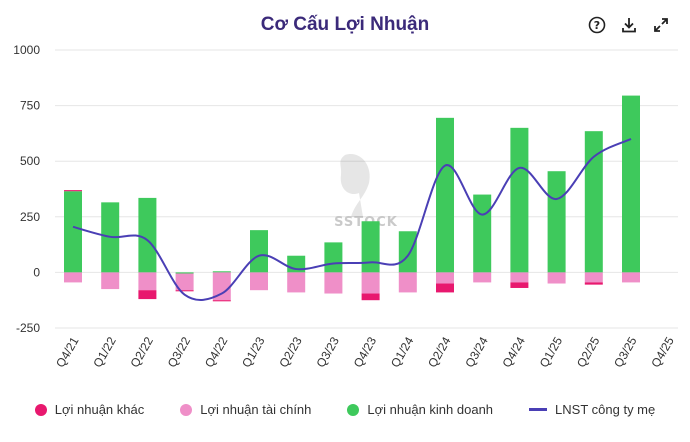 The image size is (690, 442). I want to click on x-tick-label: Q4/21, so click(67, 352).